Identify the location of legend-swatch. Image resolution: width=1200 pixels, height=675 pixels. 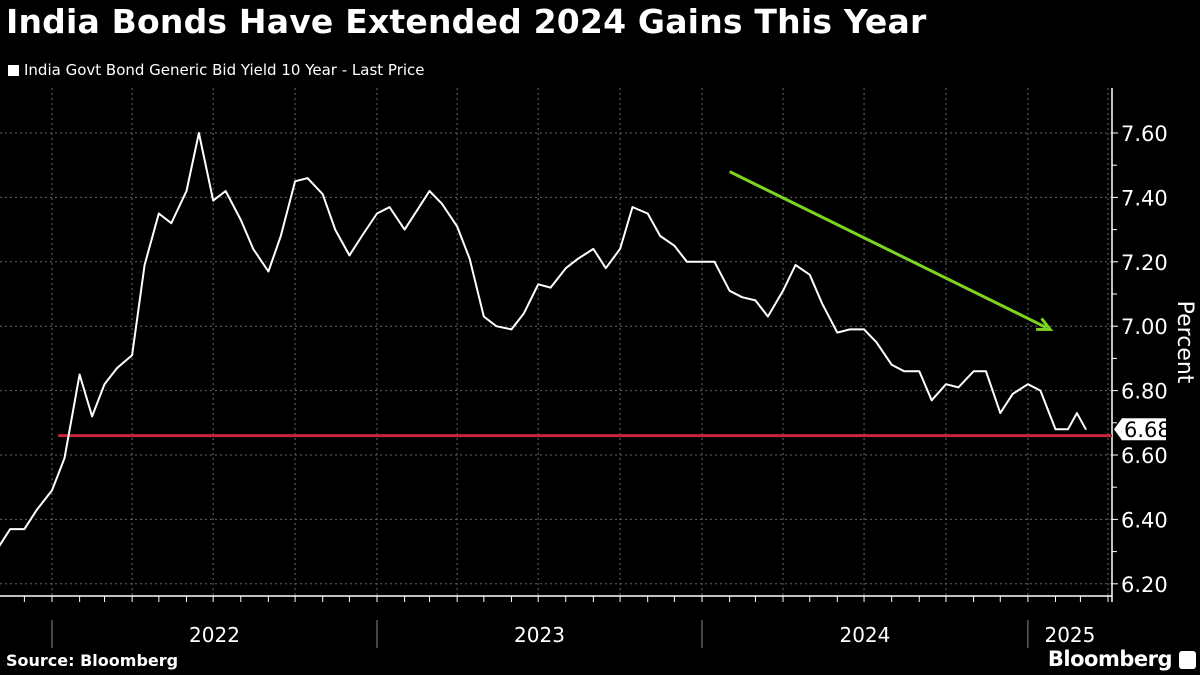
(13, 70).